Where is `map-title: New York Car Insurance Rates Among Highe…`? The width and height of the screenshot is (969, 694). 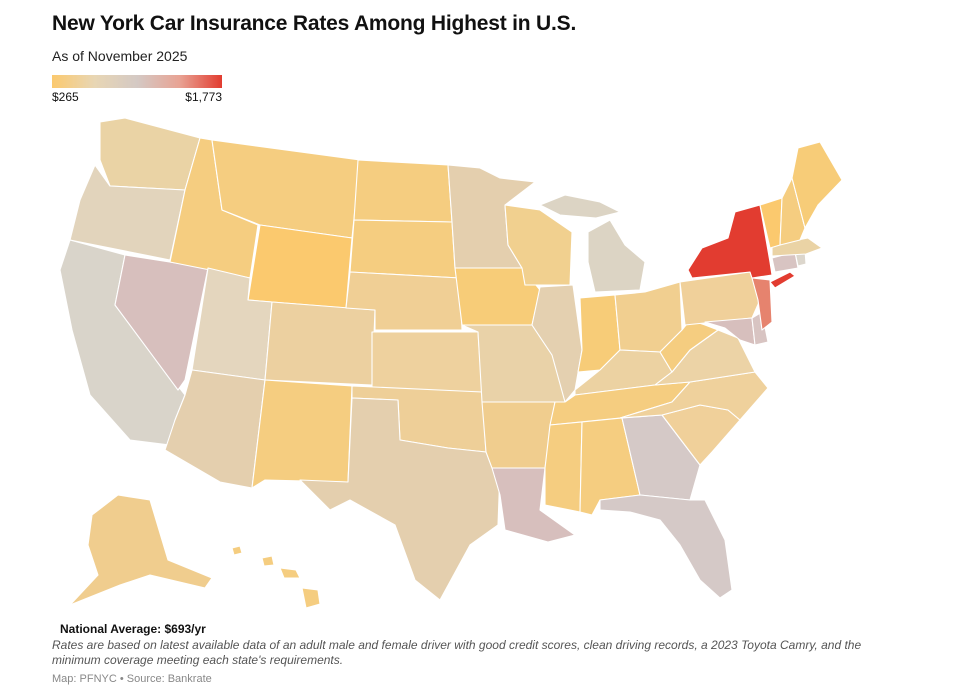 map-title: New York Car Insurance Rates Among Highe… is located at coordinates (314, 23).